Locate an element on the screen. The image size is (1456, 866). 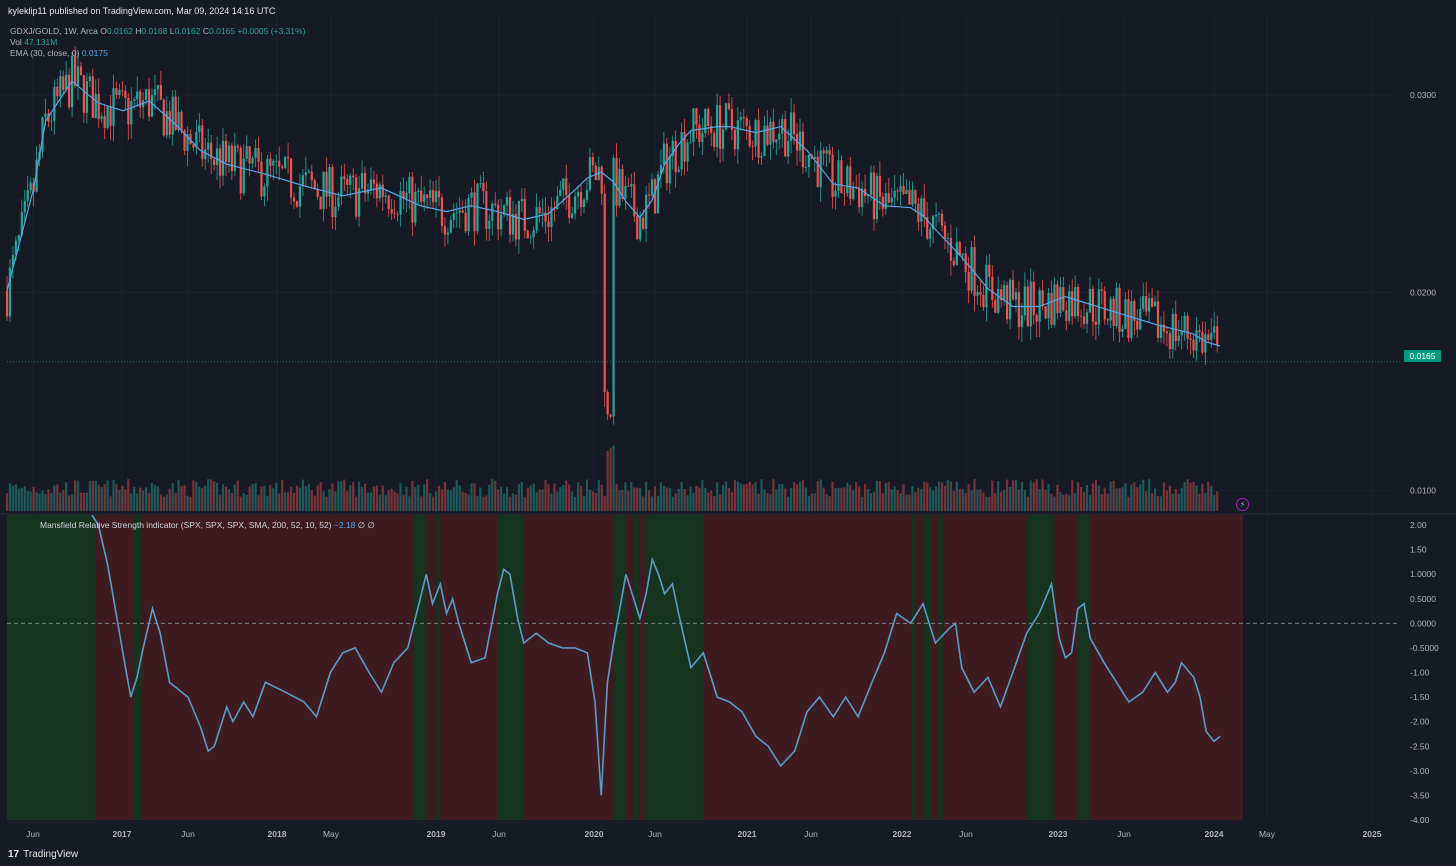
rs-y-tick-label: -3.50 is located at coordinates (1420, 795).